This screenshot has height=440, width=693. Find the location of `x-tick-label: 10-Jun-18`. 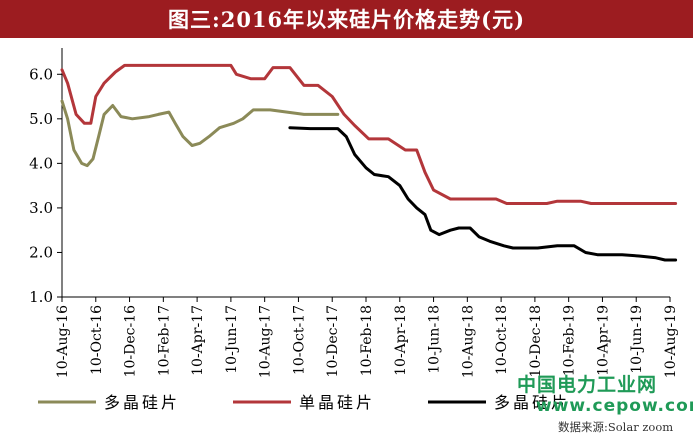

x-tick-label: 10-Jun-18 is located at coordinates (435, 339).